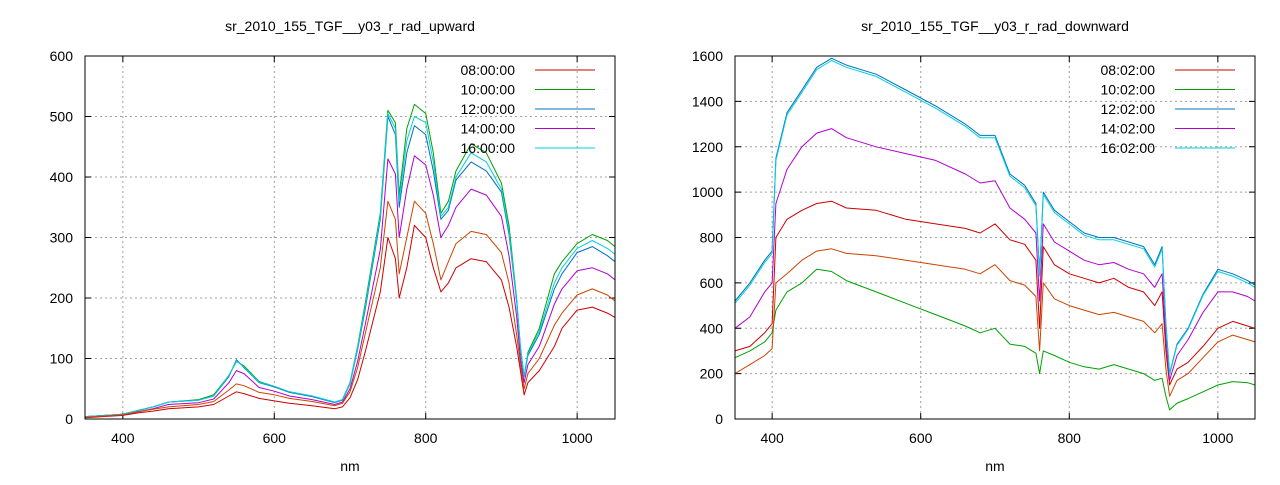  What do you see at coordinates (350, 26) in the screenshot?
I see `chart-title: sr_2010_155_TGF__y03_r_rad_upward` at bounding box center [350, 26].